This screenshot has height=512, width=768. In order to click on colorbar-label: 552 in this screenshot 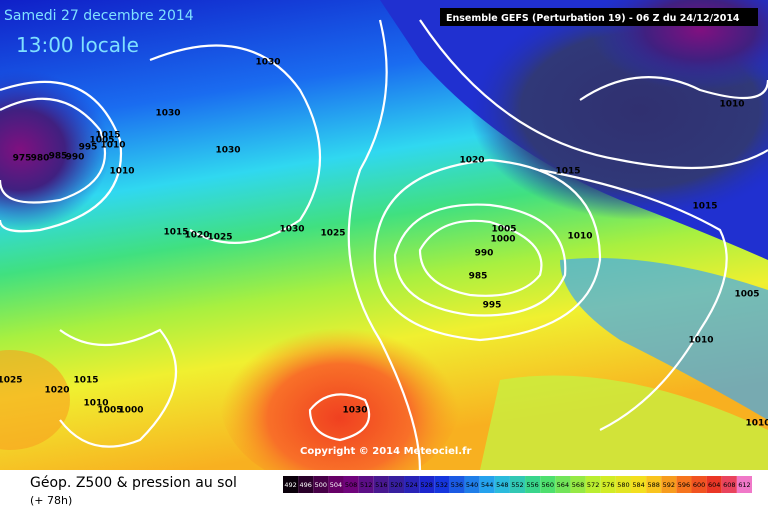, I will do `click(517, 485)`.